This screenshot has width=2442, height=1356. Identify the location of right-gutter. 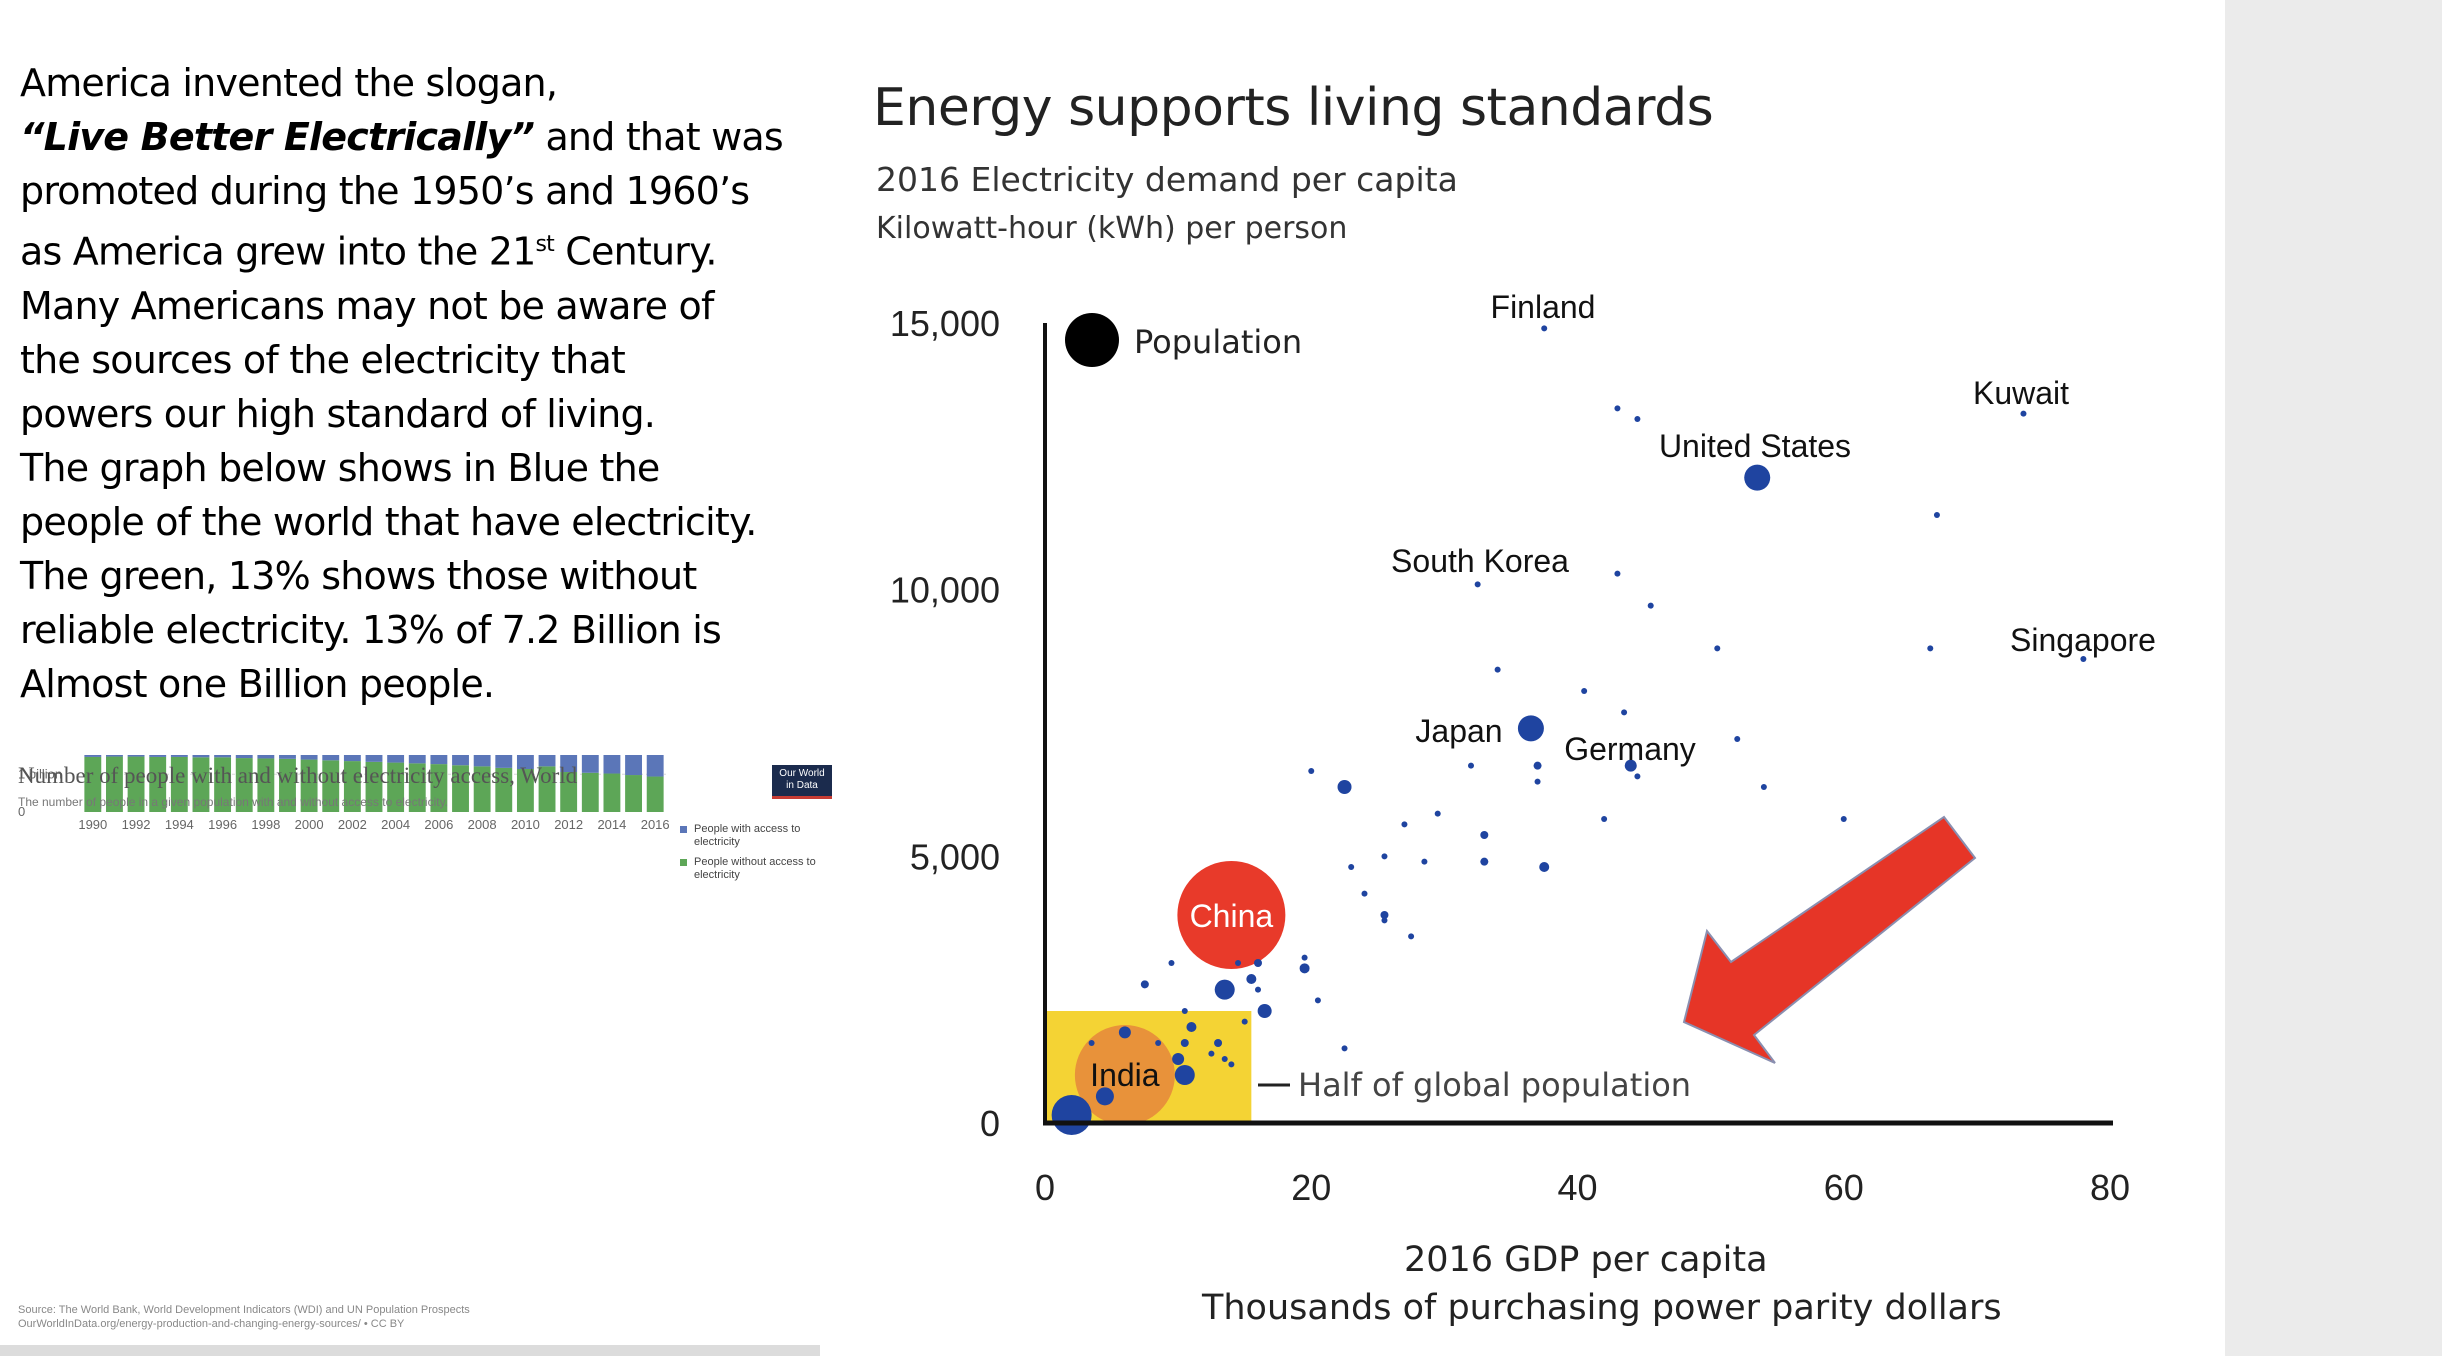
(2333, 678).